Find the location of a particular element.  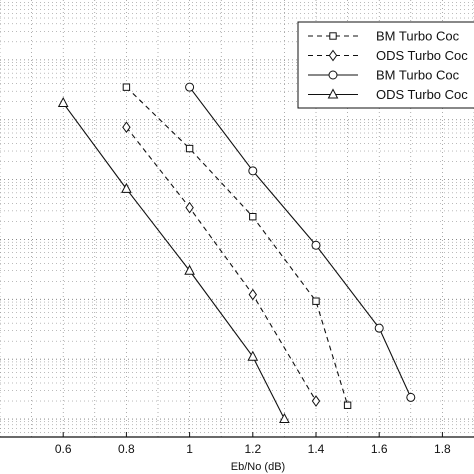

x-tick-label: 1.6 is located at coordinates (379, 449).